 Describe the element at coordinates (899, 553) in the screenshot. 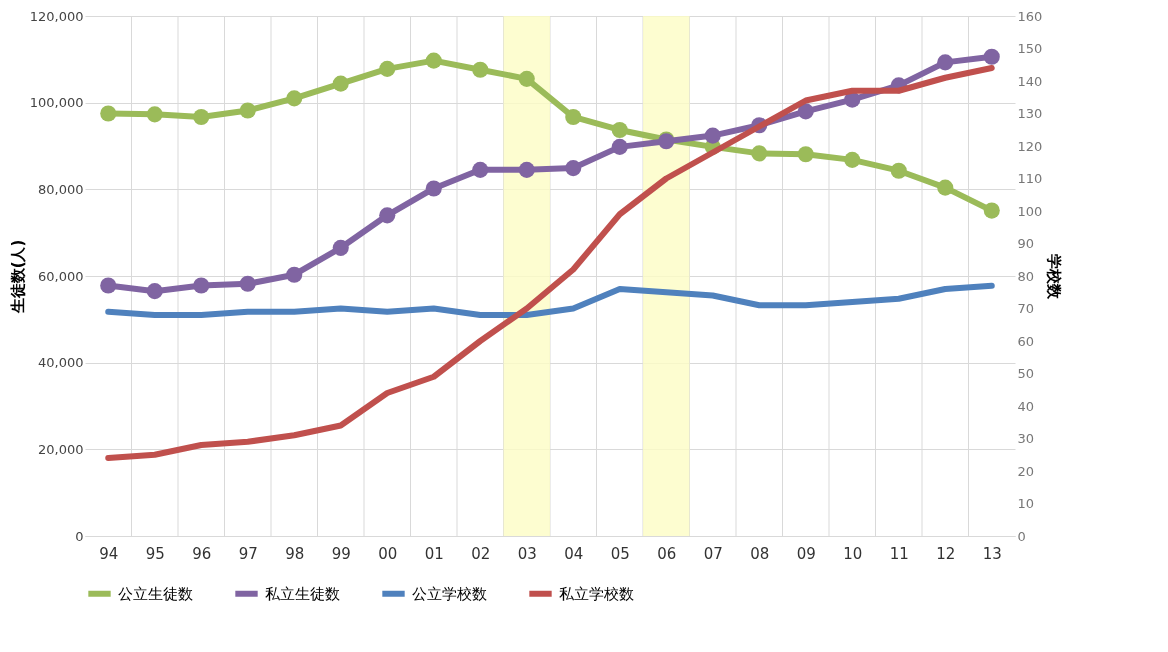

I see `x-tick-label: 11` at that location.